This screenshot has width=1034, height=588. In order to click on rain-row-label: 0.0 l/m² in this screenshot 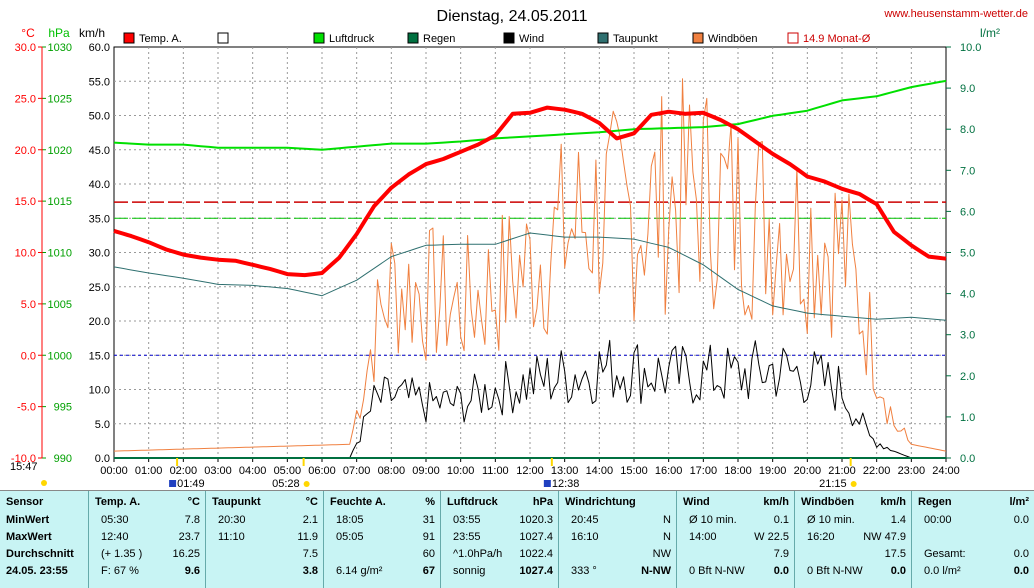, I will do `click(942, 571)`.